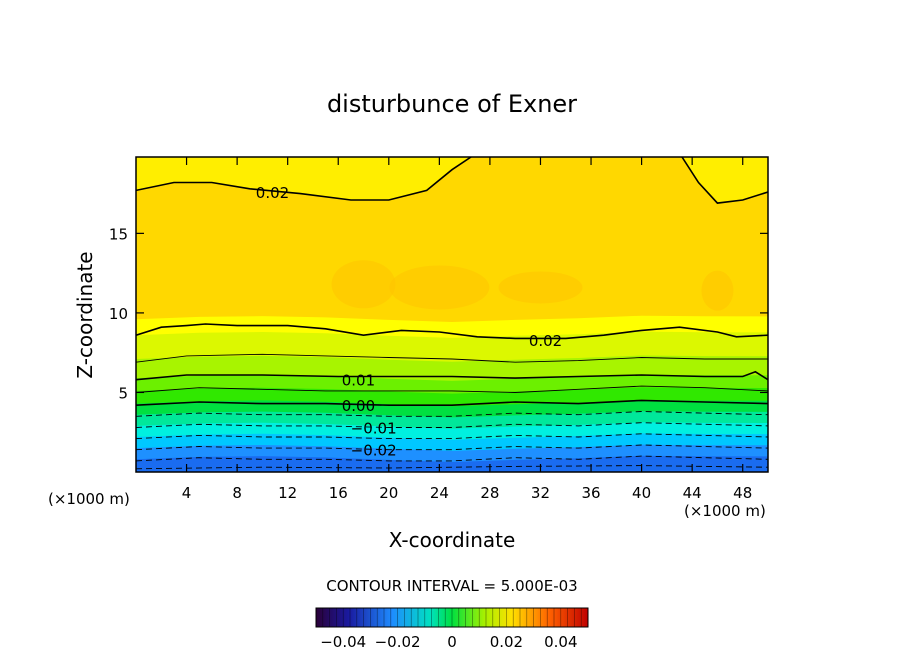 The image size is (904, 654). I want to click on colorbar-tick-label-3: 0.02, so click(506, 642).